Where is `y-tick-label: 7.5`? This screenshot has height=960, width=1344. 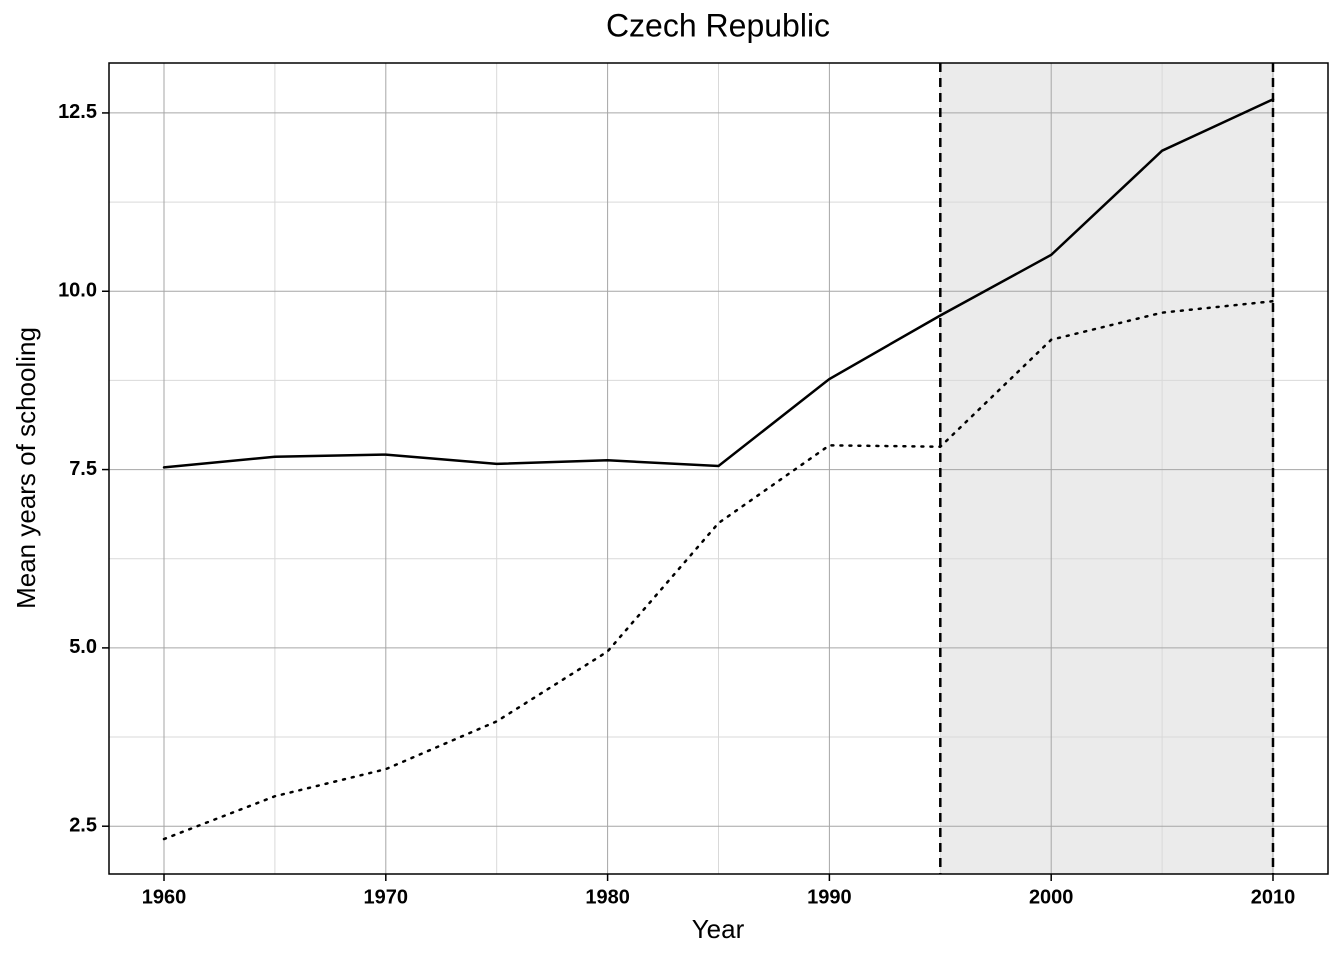 y-tick-label: 7.5 is located at coordinates (83, 469).